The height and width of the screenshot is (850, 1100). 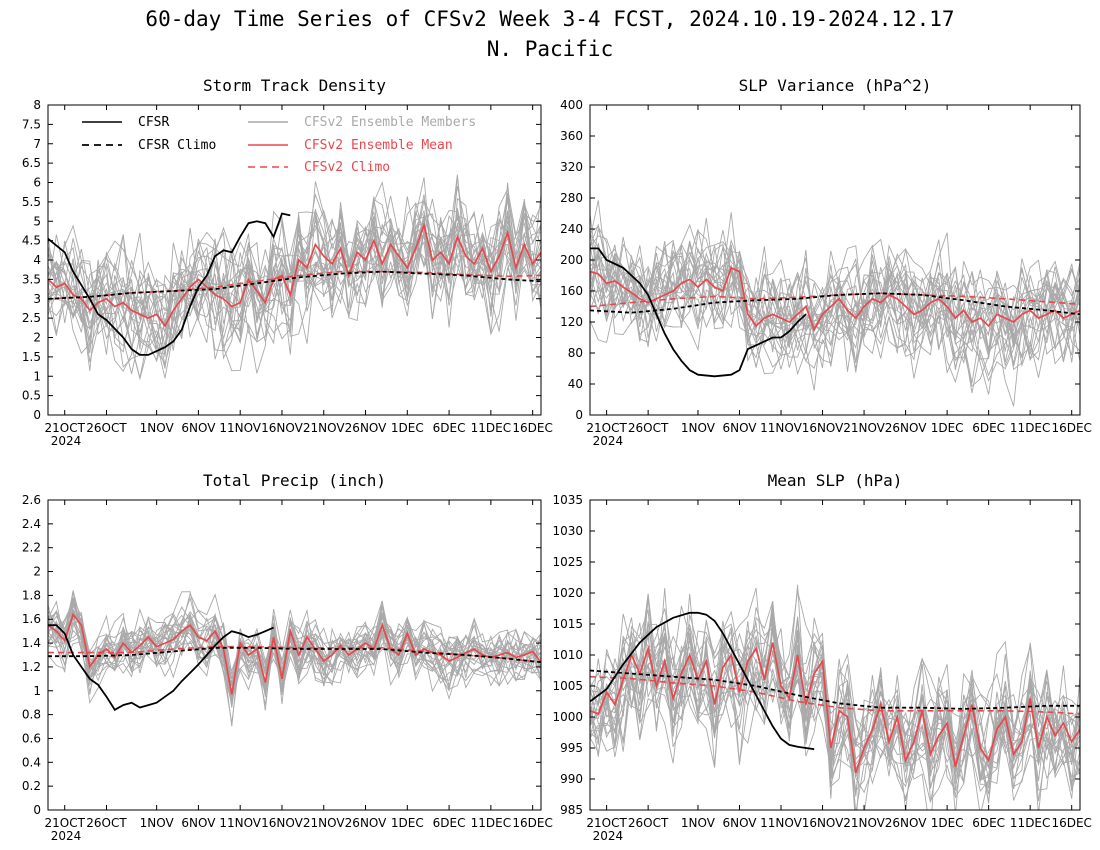 What do you see at coordinates (282, 823) in the screenshot?
I see `x-tick-label: 16NOV` at bounding box center [282, 823].